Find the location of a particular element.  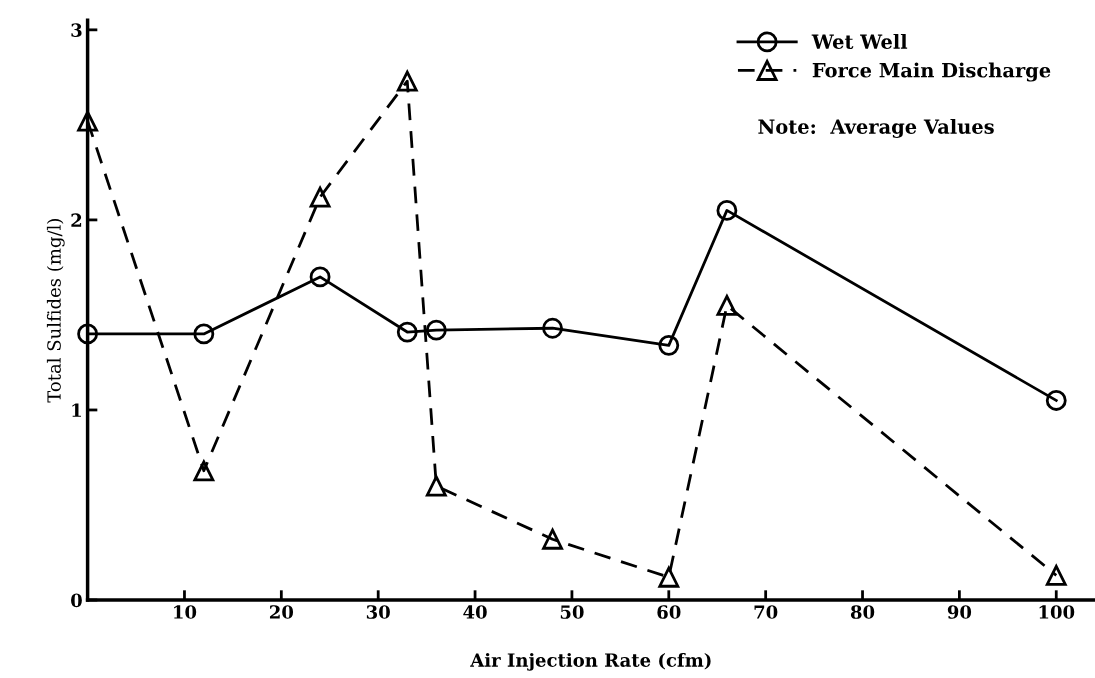

x-tick-label: 80 is located at coordinates (862, 612).